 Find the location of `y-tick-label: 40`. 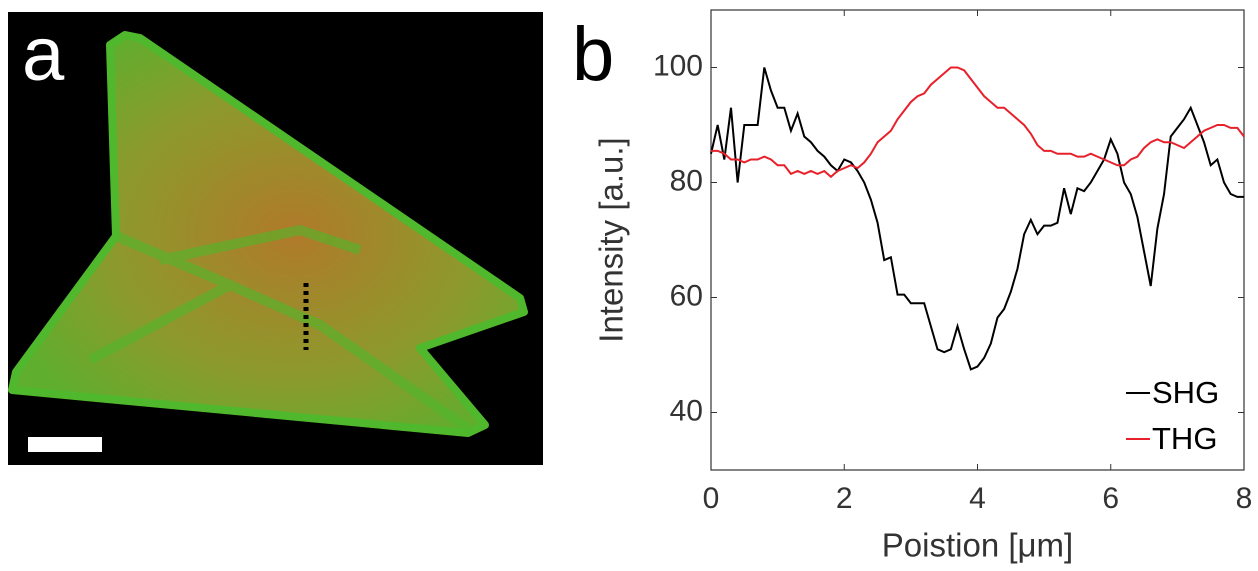

y-tick-label: 40 is located at coordinates (686, 410).